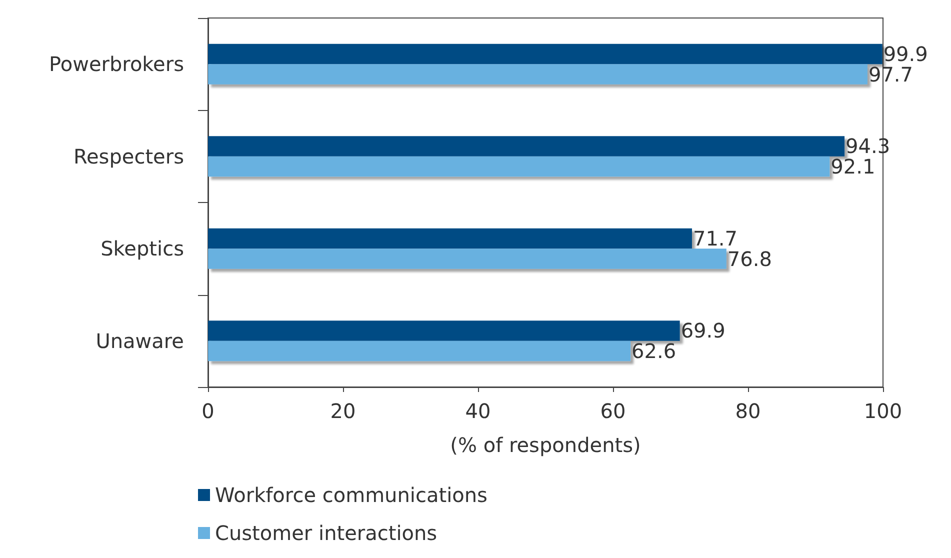  Describe the element at coordinates (140, 340) in the screenshot. I see `y-tick-label: Unaware` at that location.